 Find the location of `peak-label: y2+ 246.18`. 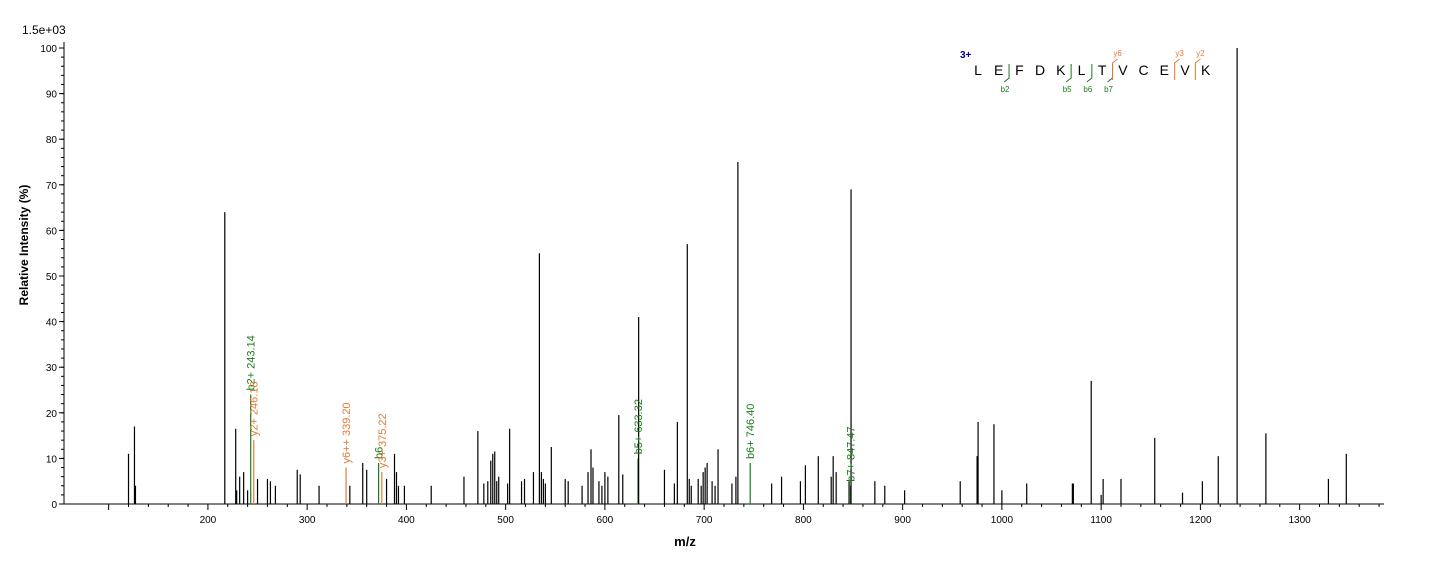

peak-label: y2+ 246.18 is located at coordinates (255, 408).